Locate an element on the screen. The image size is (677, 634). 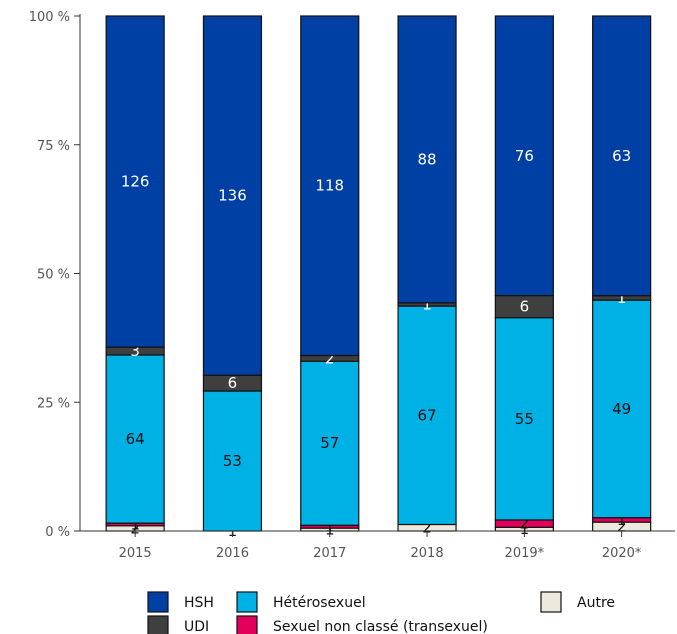
legend-item: UDI is located at coordinates (178, 624).